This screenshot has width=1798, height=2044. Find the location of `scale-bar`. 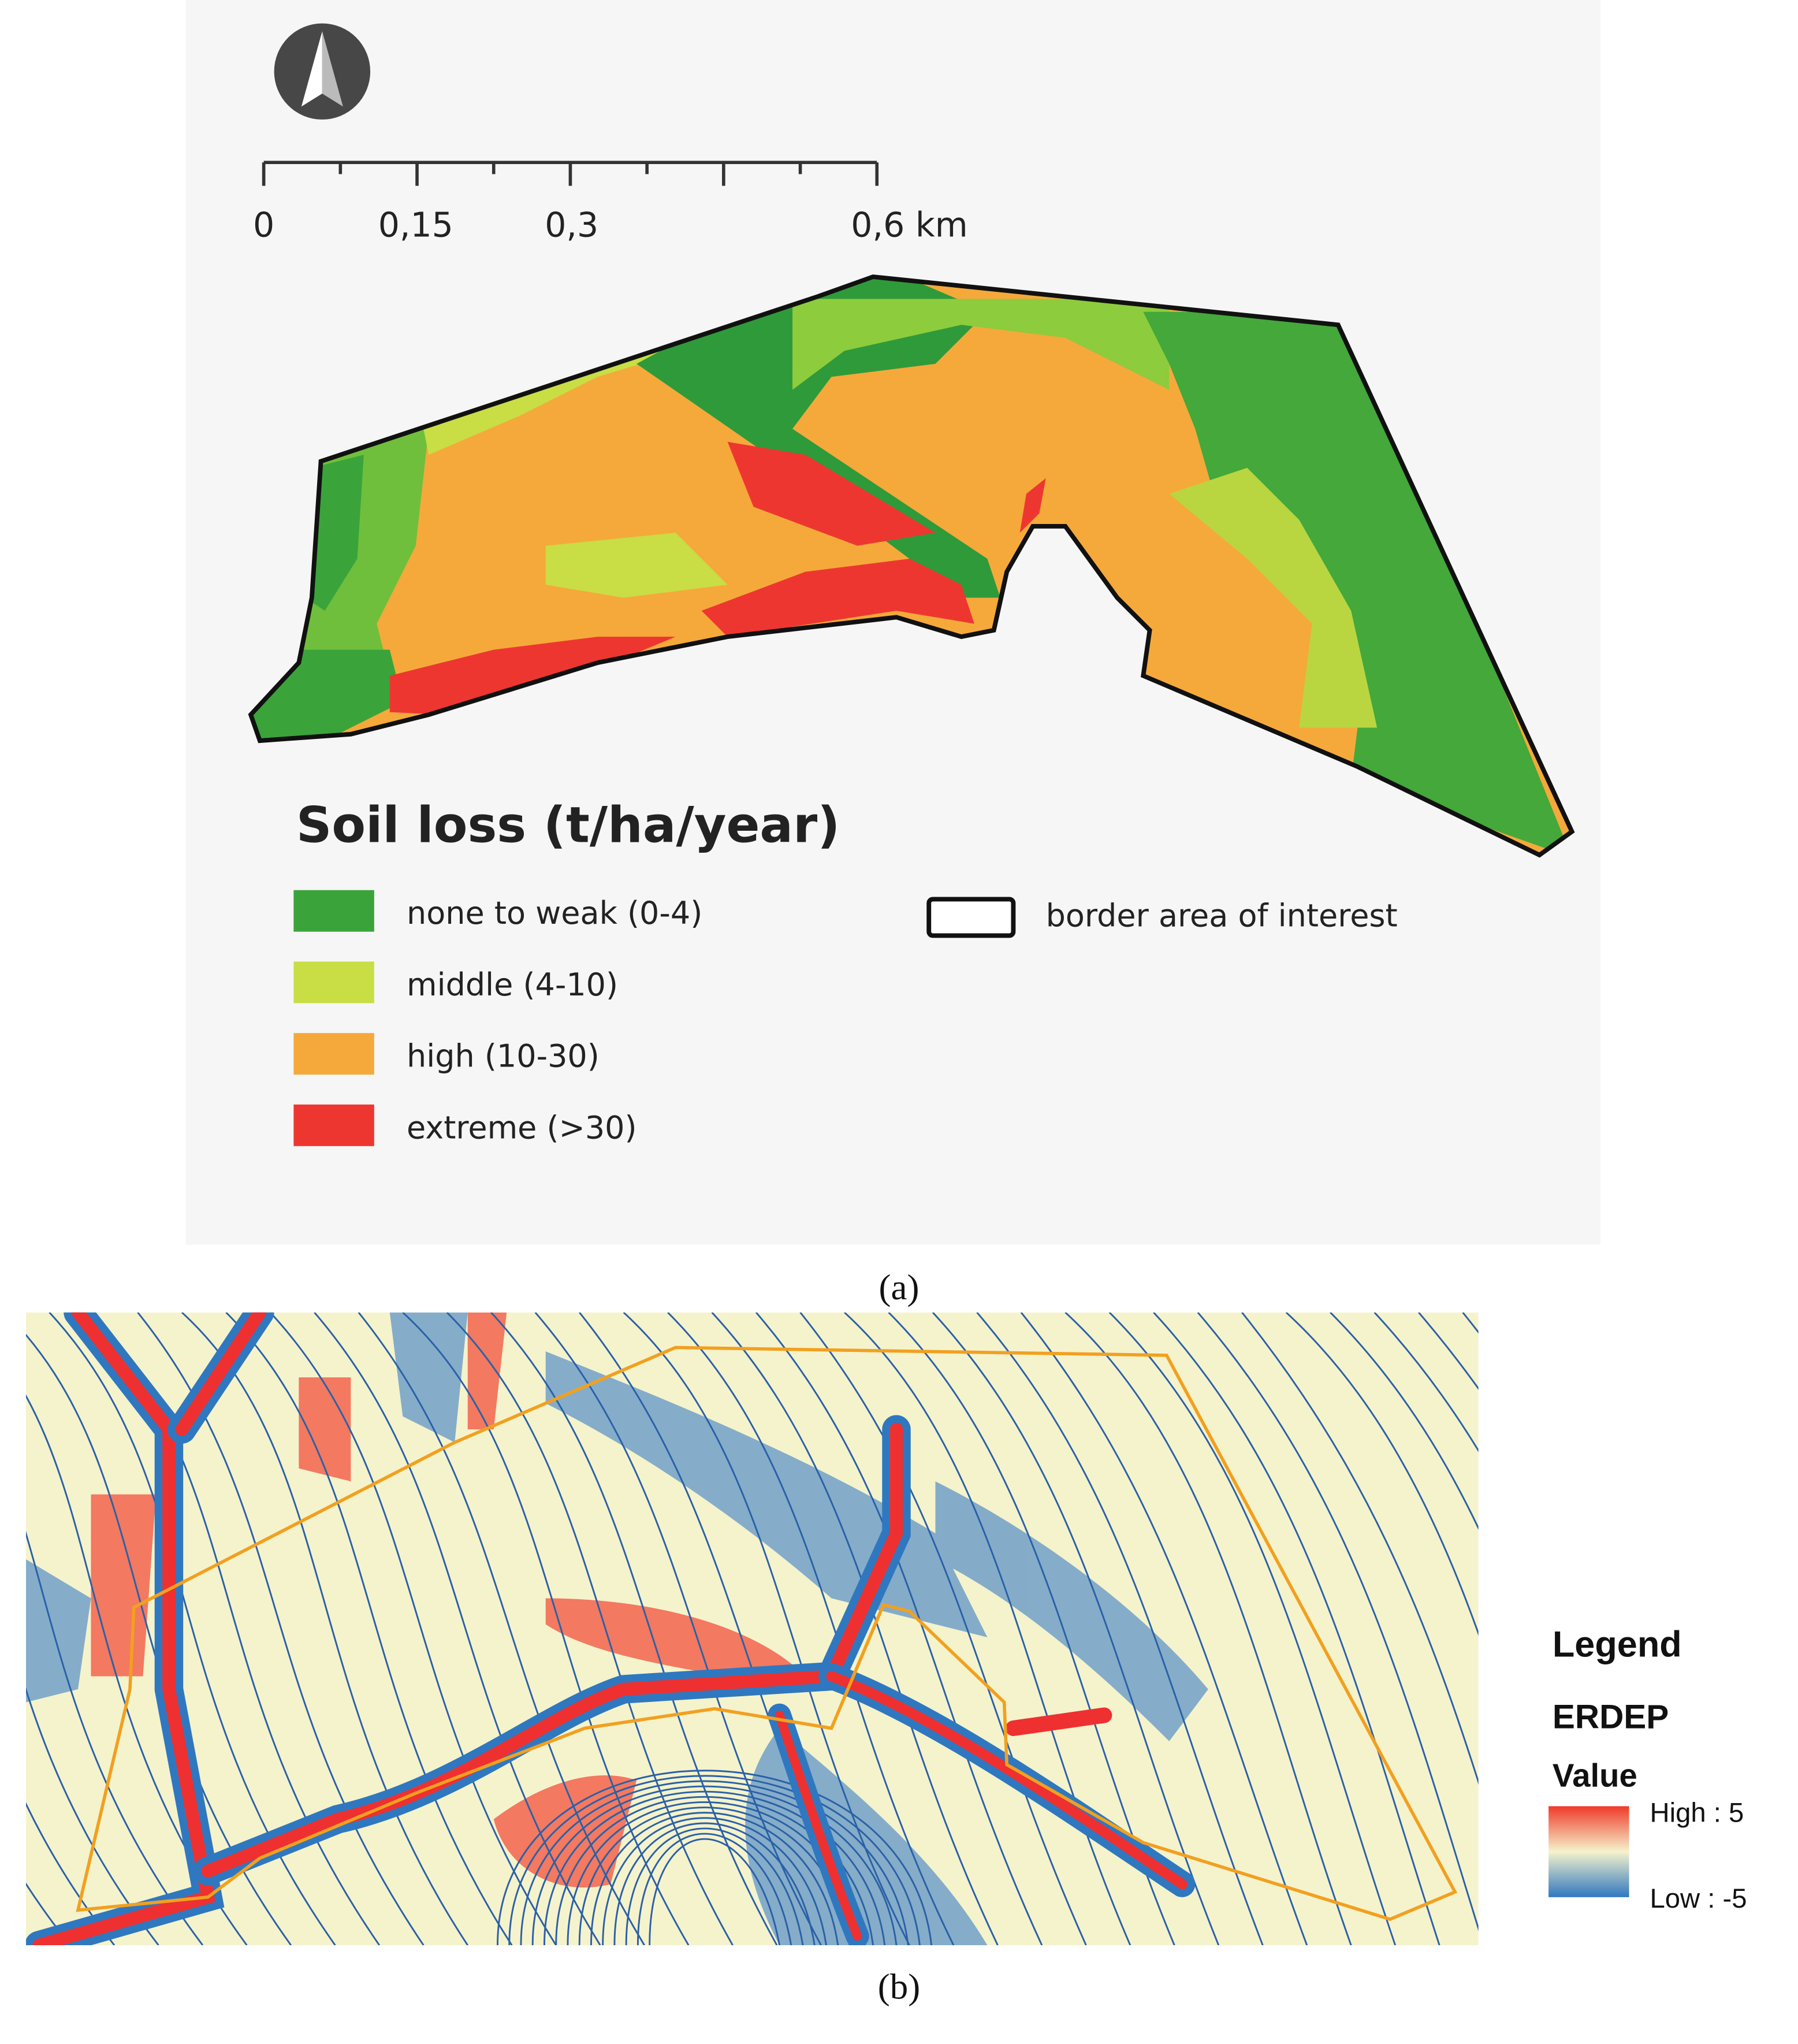

scale-bar is located at coordinates (570, 174).